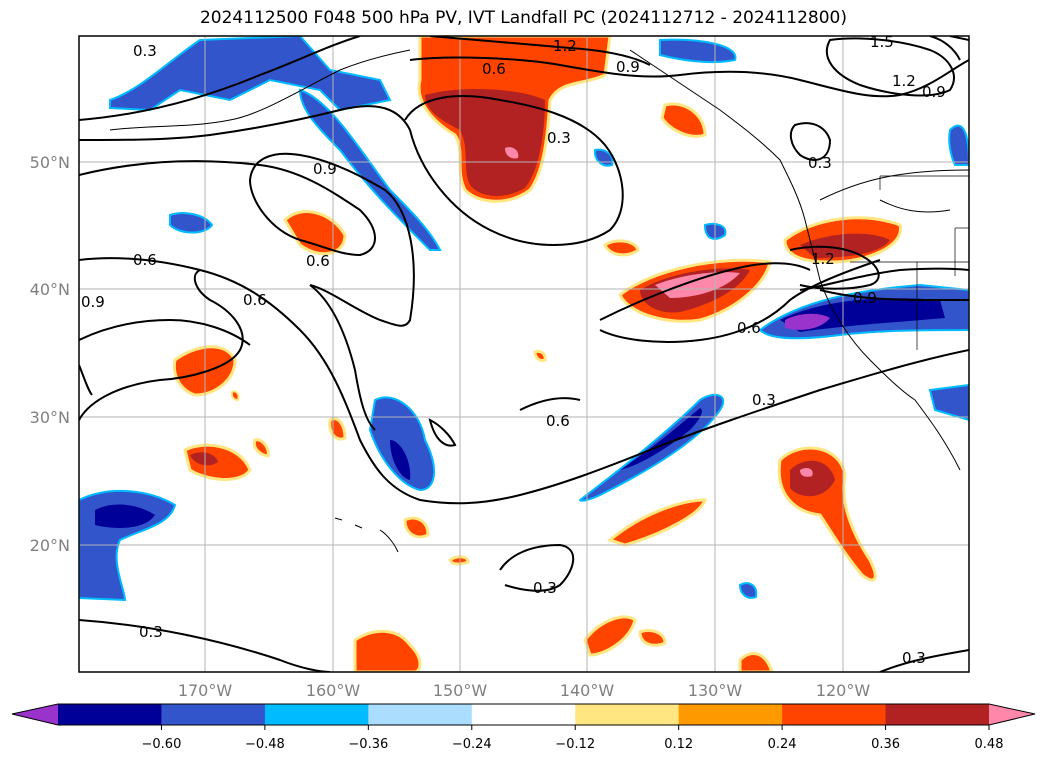 The width and height of the screenshot is (1047, 765). What do you see at coordinates (1012, 714) in the screenshot?
I see `colorbar-right-extension` at bounding box center [1012, 714].